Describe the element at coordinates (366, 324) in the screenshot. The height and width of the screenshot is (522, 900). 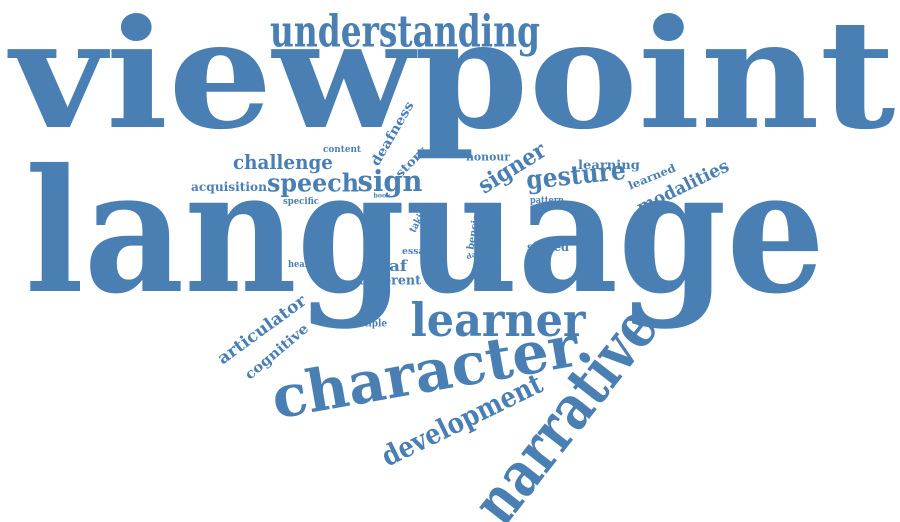
I see `word-multiple: multiple` at that location.